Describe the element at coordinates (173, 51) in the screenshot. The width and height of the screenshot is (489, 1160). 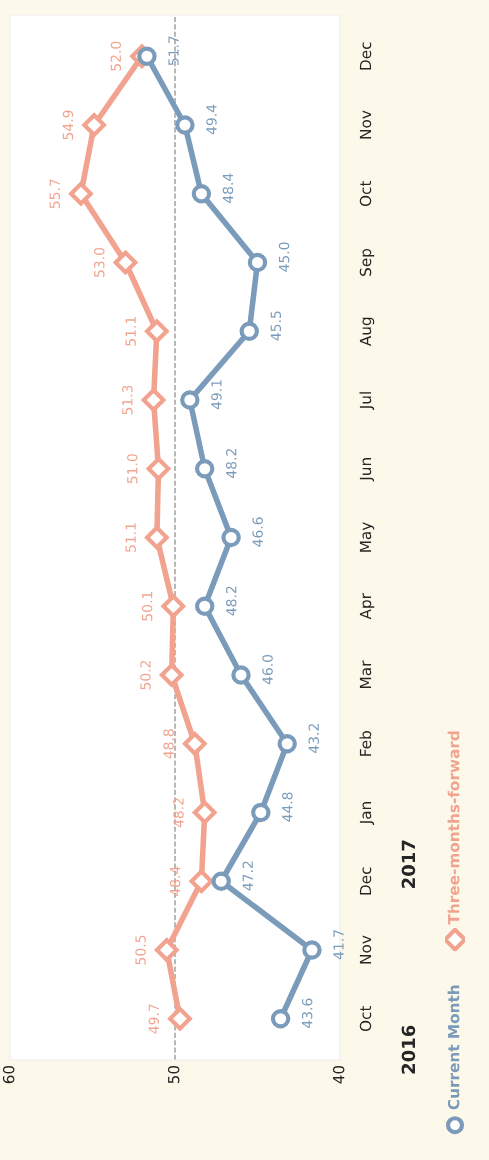
I see `data-label: 51.7` at that location.